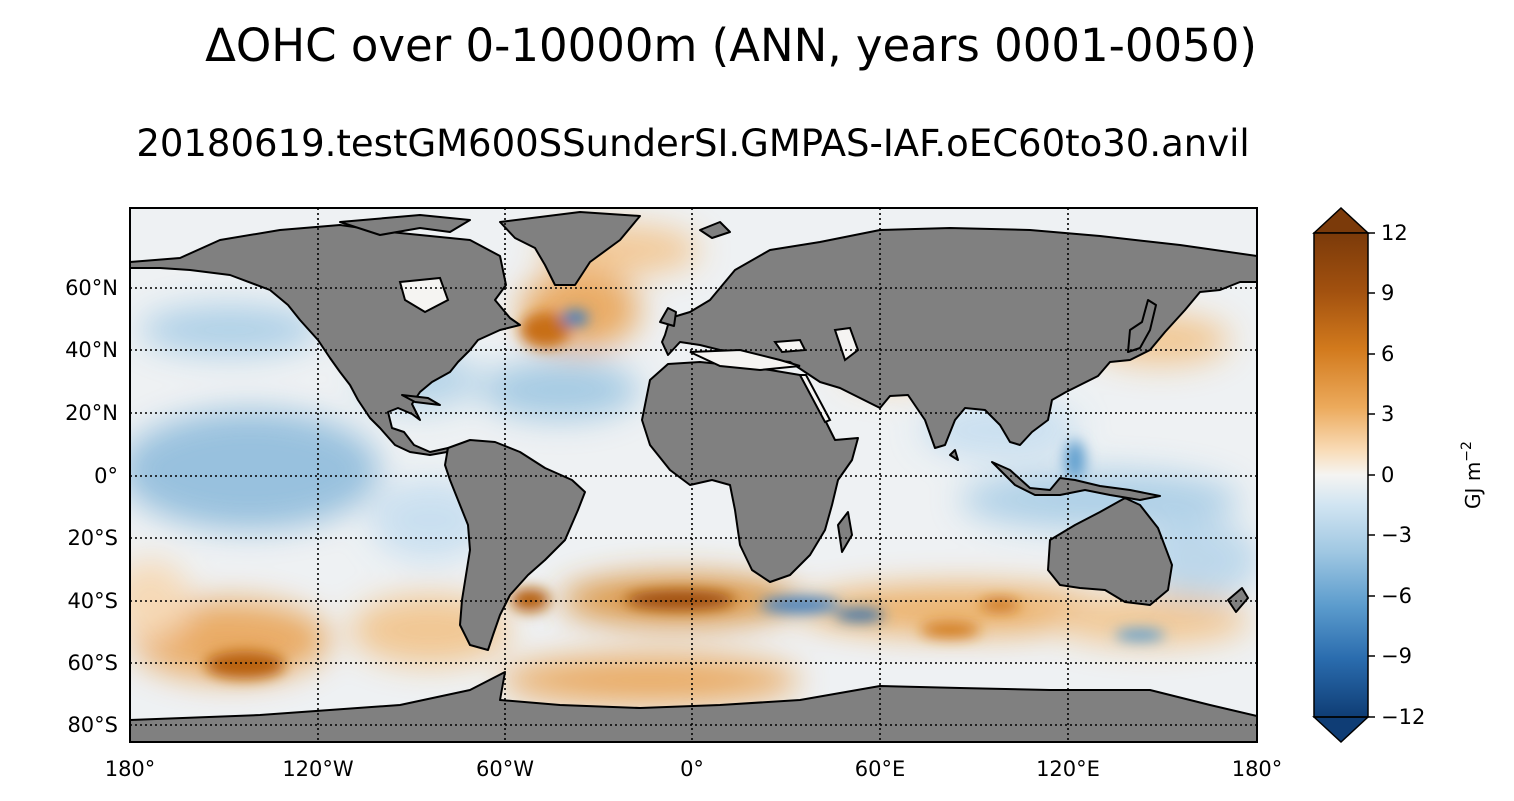  What do you see at coordinates (1398, 475) in the screenshot?
I see `colorbar: 12 9 6 3 0 −3 −6 −9 −12 GJ m−2` at bounding box center [1398, 475].